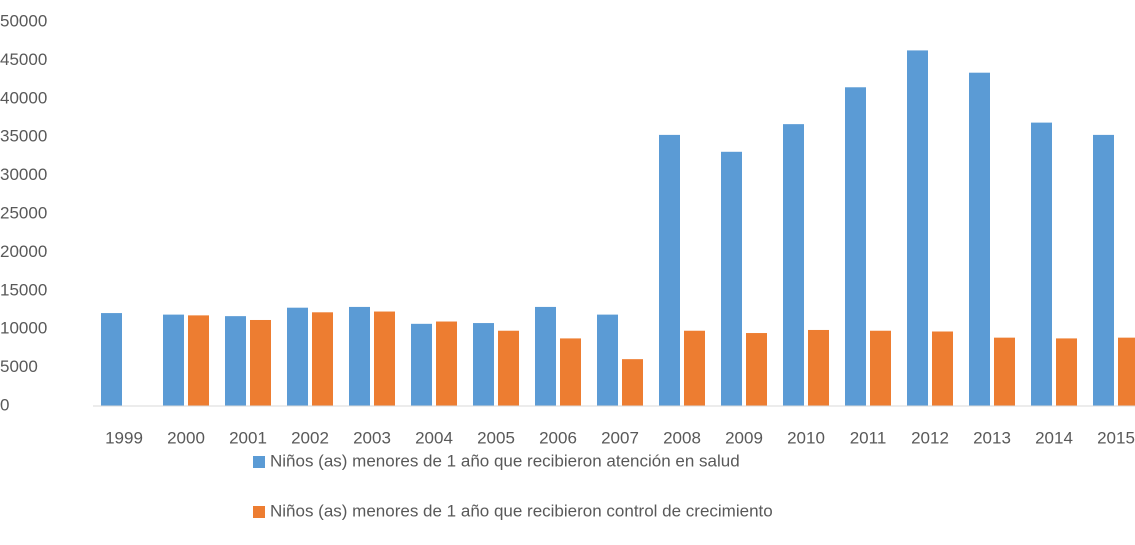 This screenshot has width=1135, height=545. I want to click on y-tick-label: 15000, so click(23, 289).